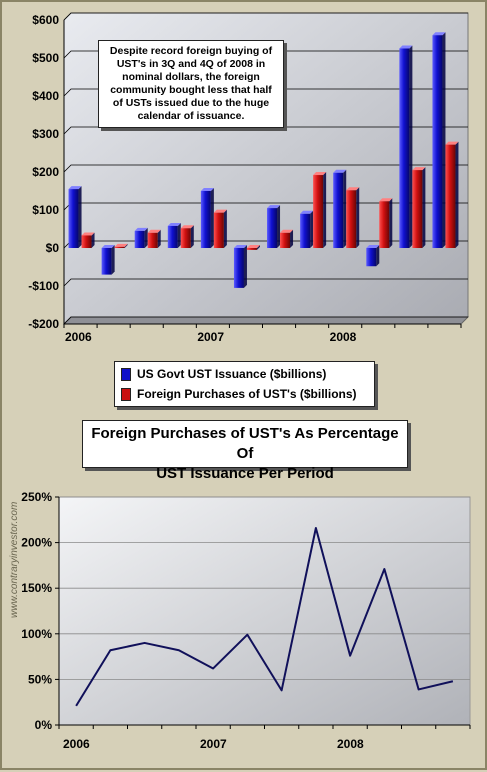 The height and width of the screenshot is (772, 487). I want to click on y-tick-label: $200, so click(45, 172).